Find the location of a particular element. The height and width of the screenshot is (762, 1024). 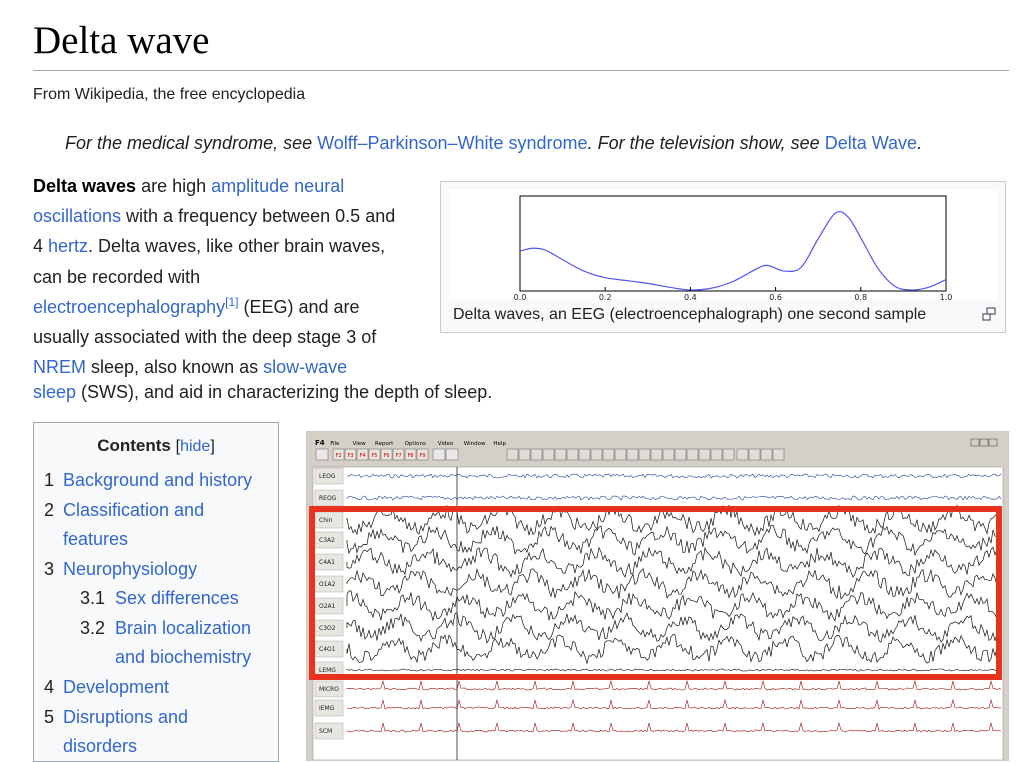

intro-text-2: with a frequency between 0.5 and 4 is located at coordinates (214, 231).